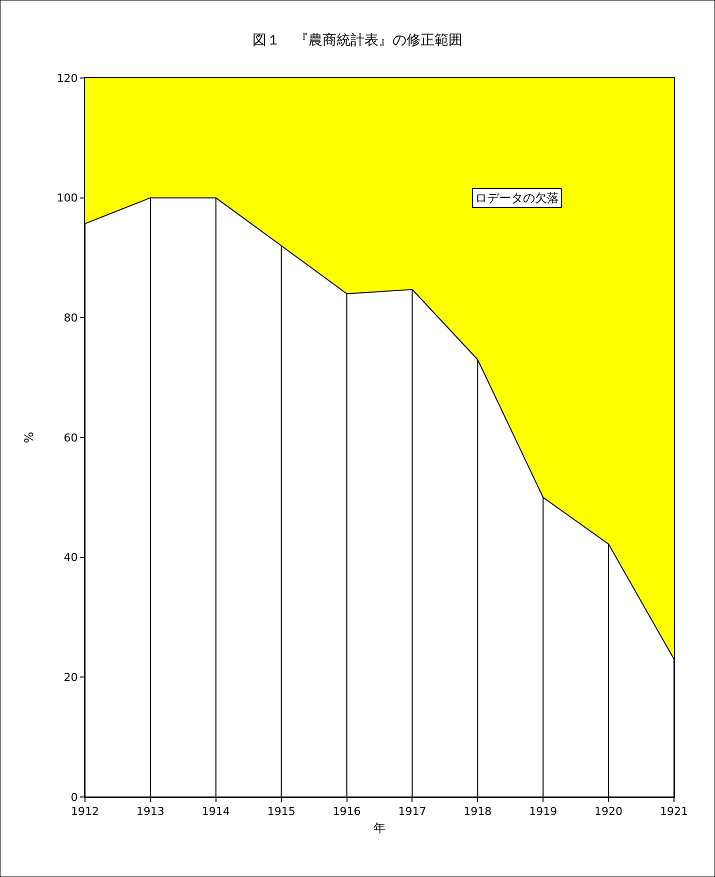 This screenshot has height=877, width=715. What do you see at coordinates (67, 78) in the screenshot?
I see `y-tick-label: 120` at bounding box center [67, 78].